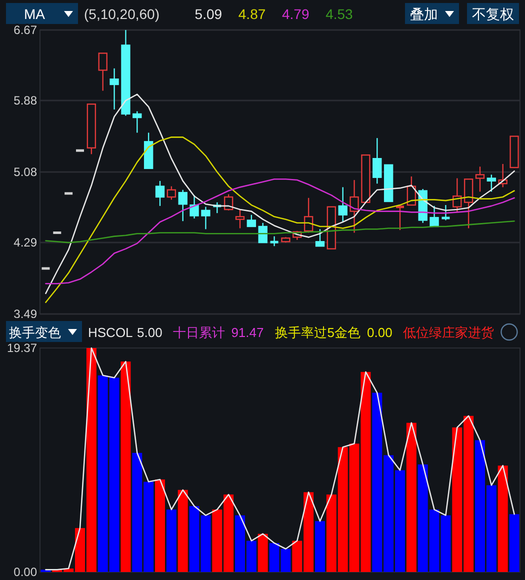 This screenshot has height=580, width=525. I want to click on y-tick-label: 6.67, so click(26, 30).